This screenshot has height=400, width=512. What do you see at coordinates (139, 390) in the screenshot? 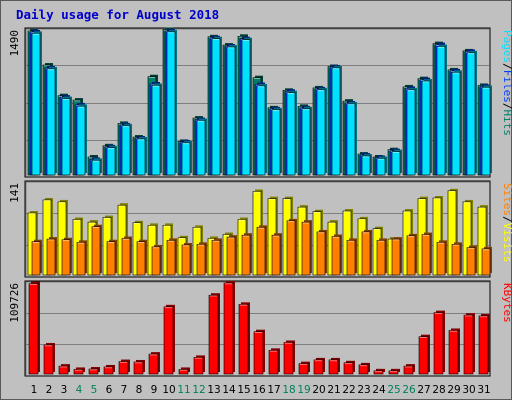
I see `x-tick-label: 8` at bounding box center [139, 390].